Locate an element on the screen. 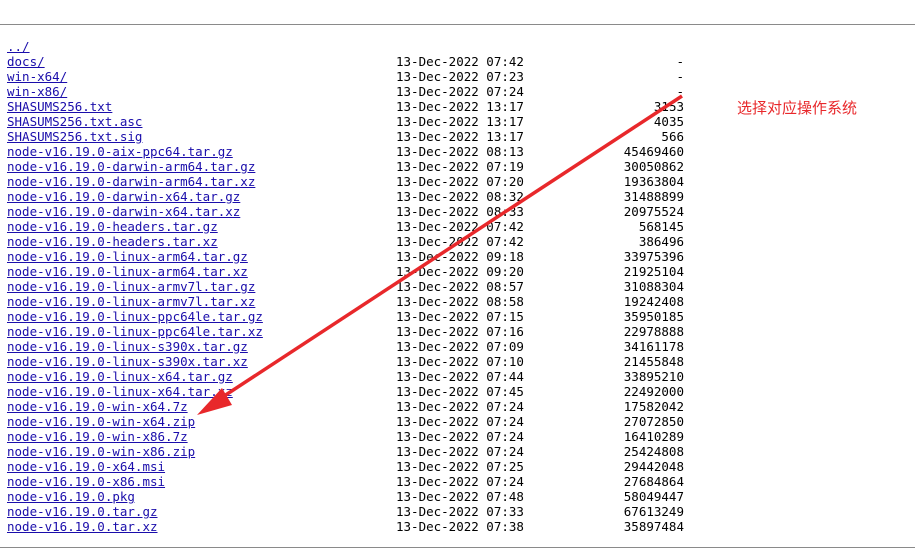  file-date: 13-Dec-2022 07:42 is located at coordinates (460, 226).